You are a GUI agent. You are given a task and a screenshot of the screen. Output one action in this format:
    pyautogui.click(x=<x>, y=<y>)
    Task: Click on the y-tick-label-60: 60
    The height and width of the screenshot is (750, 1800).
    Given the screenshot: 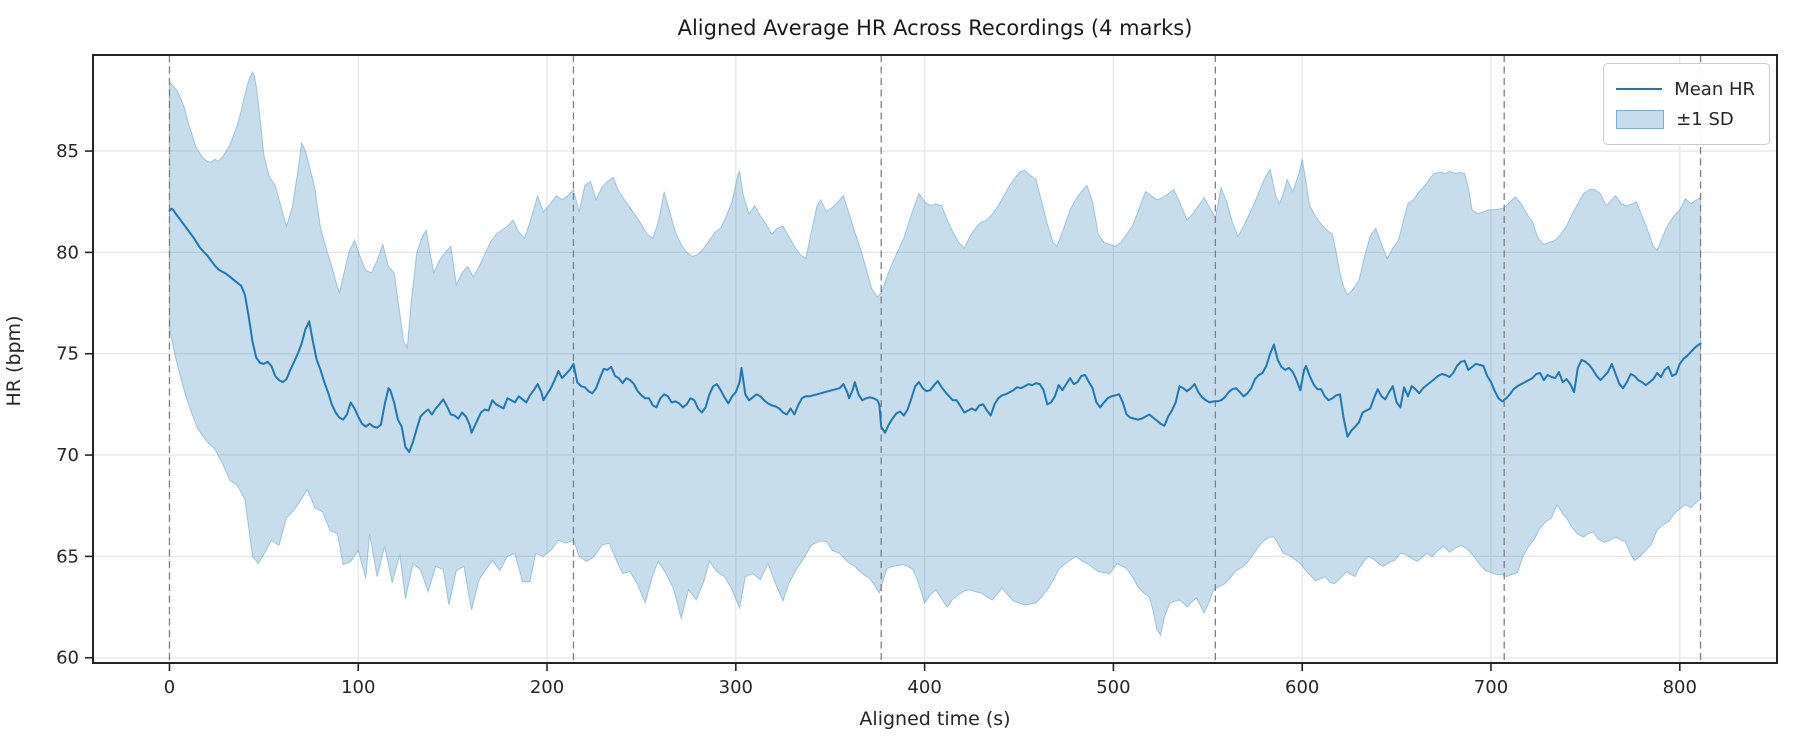 What is the action you would take?
    pyautogui.click(x=67, y=658)
    